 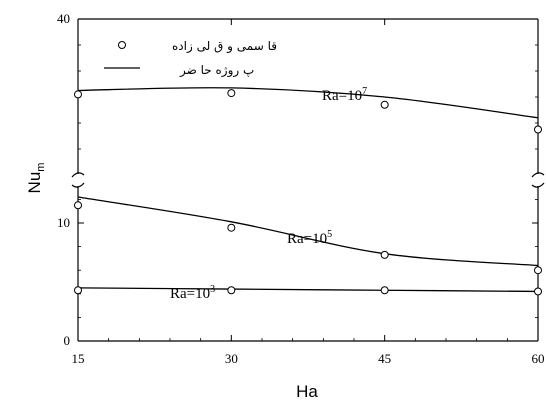 What do you see at coordinates (538, 175) in the screenshot?
I see `axis-break-right-upper` at bounding box center [538, 175].